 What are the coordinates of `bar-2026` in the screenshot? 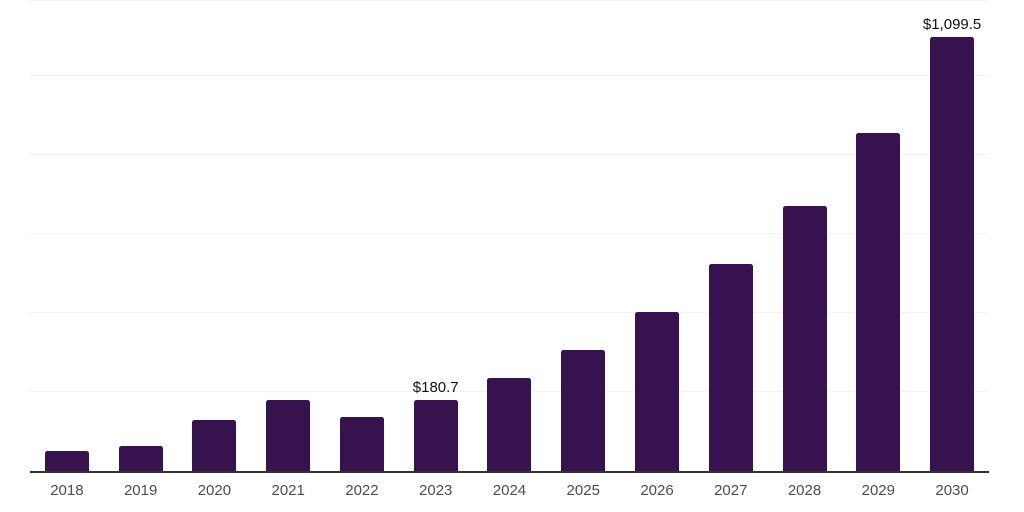 It's located at (657, 391).